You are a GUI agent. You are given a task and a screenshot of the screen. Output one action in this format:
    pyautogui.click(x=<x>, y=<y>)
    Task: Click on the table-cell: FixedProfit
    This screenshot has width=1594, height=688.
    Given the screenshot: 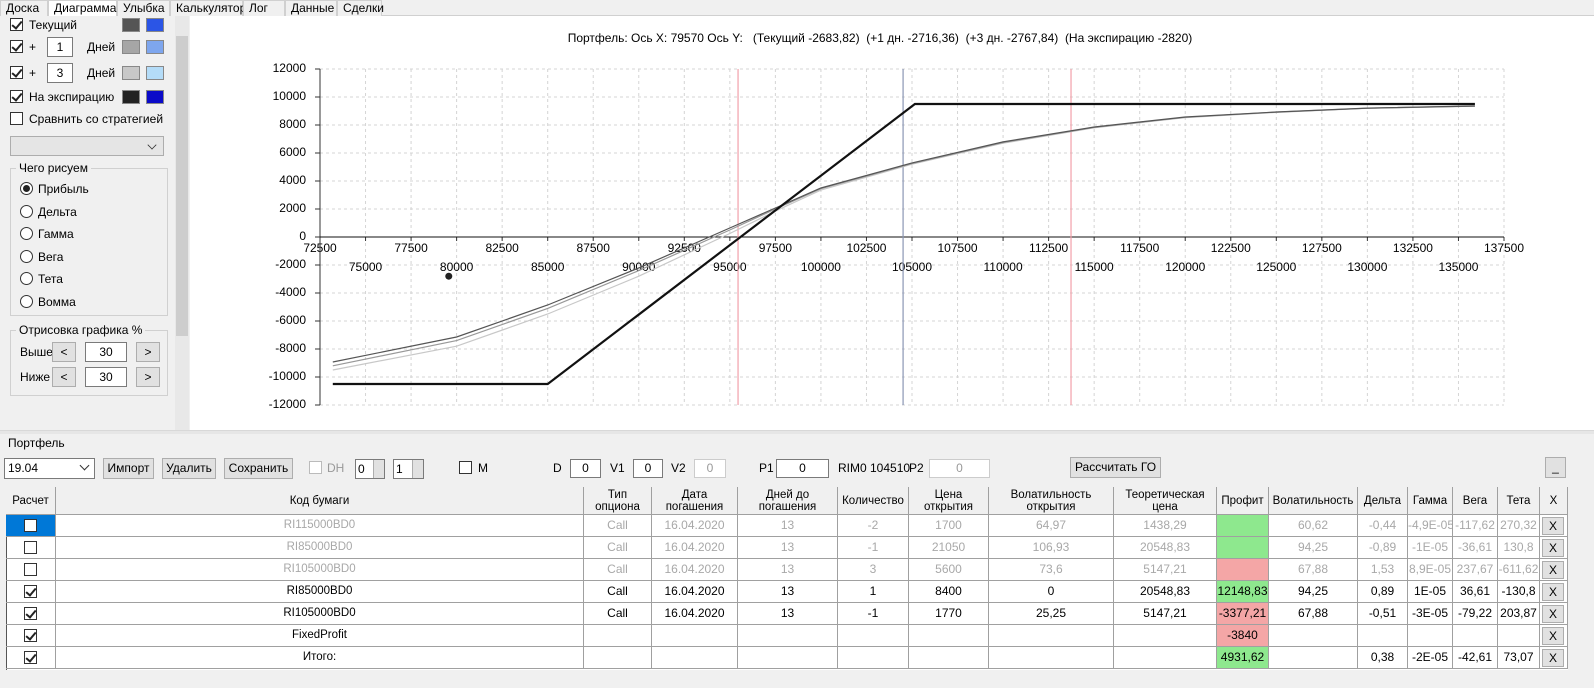 What is the action you would take?
    pyautogui.click(x=320, y=636)
    